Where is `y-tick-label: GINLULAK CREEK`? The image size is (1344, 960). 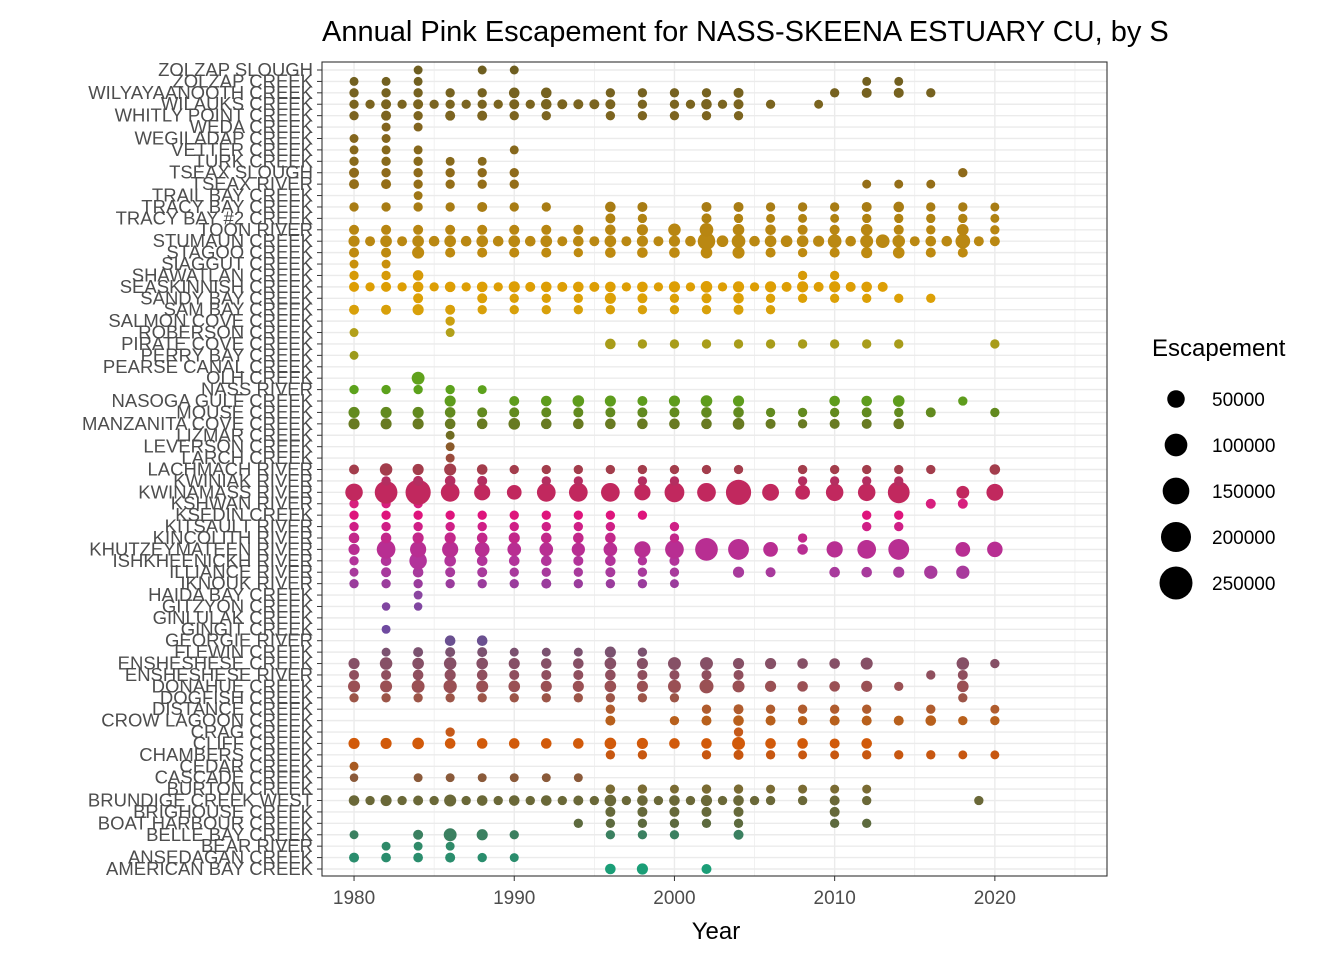
y-tick-label: GINLULAK CREEK is located at coordinates (233, 617).